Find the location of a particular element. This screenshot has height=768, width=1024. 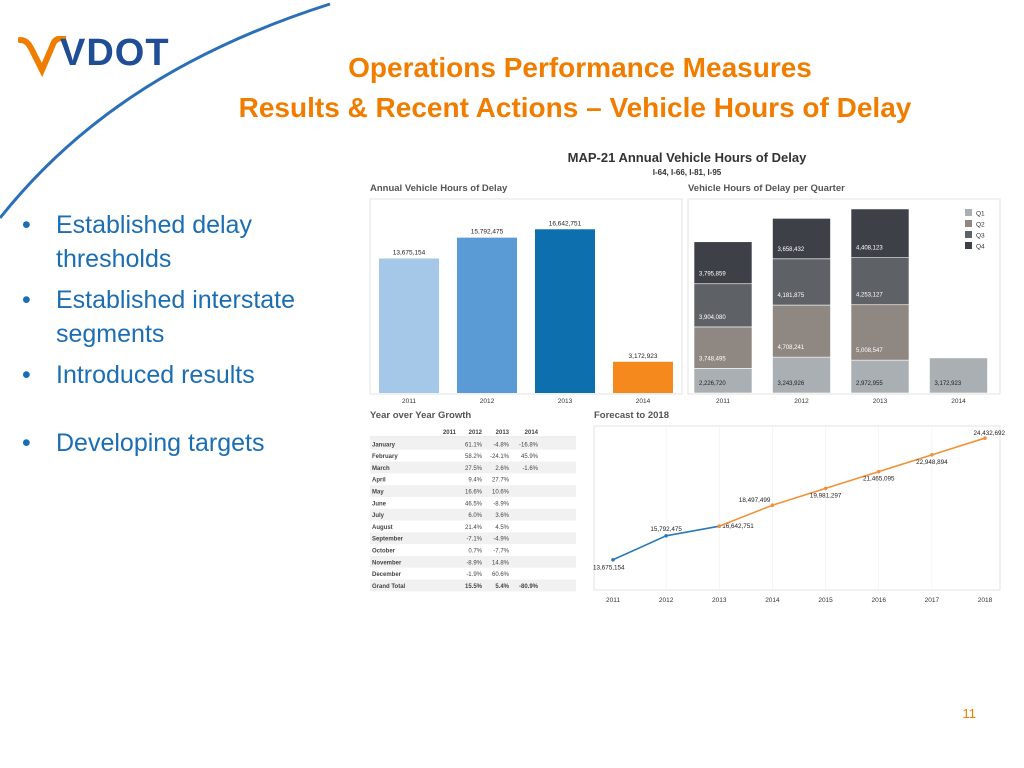

table-cell: 0.7% is located at coordinates (475, 552).